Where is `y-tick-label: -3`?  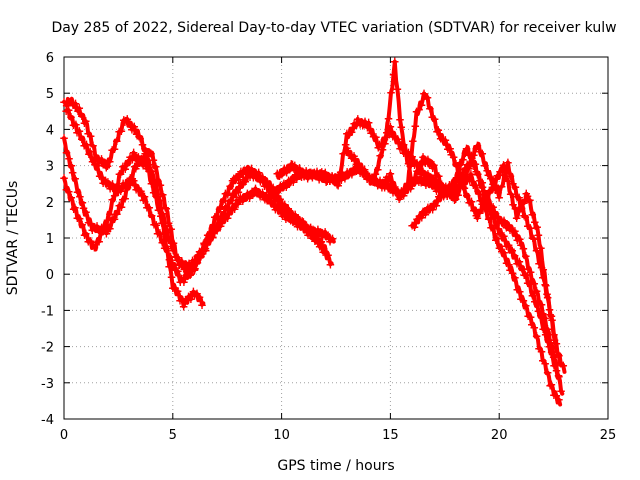
y-tick-label: -3 is located at coordinates (47, 384).